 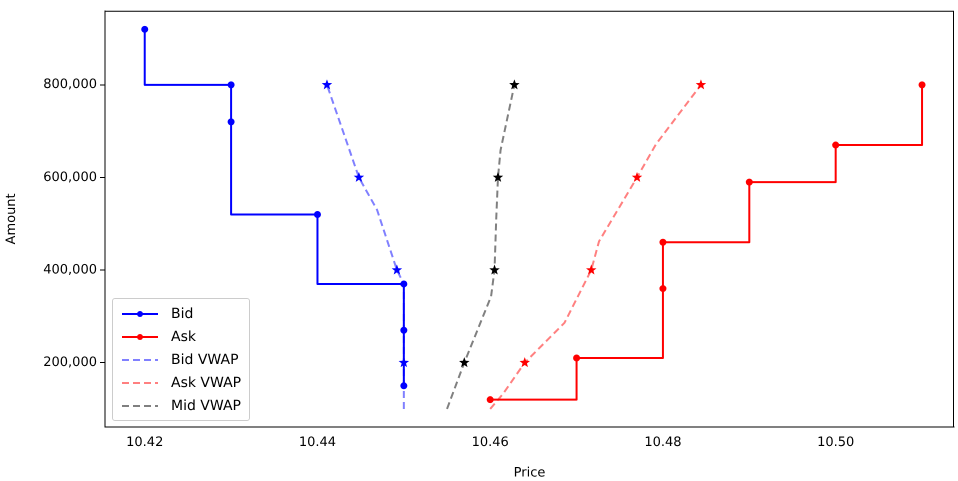 What do you see at coordinates (206, 406) in the screenshot?
I see `legend-label: Mid VWAP` at bounding box center [206, 406].